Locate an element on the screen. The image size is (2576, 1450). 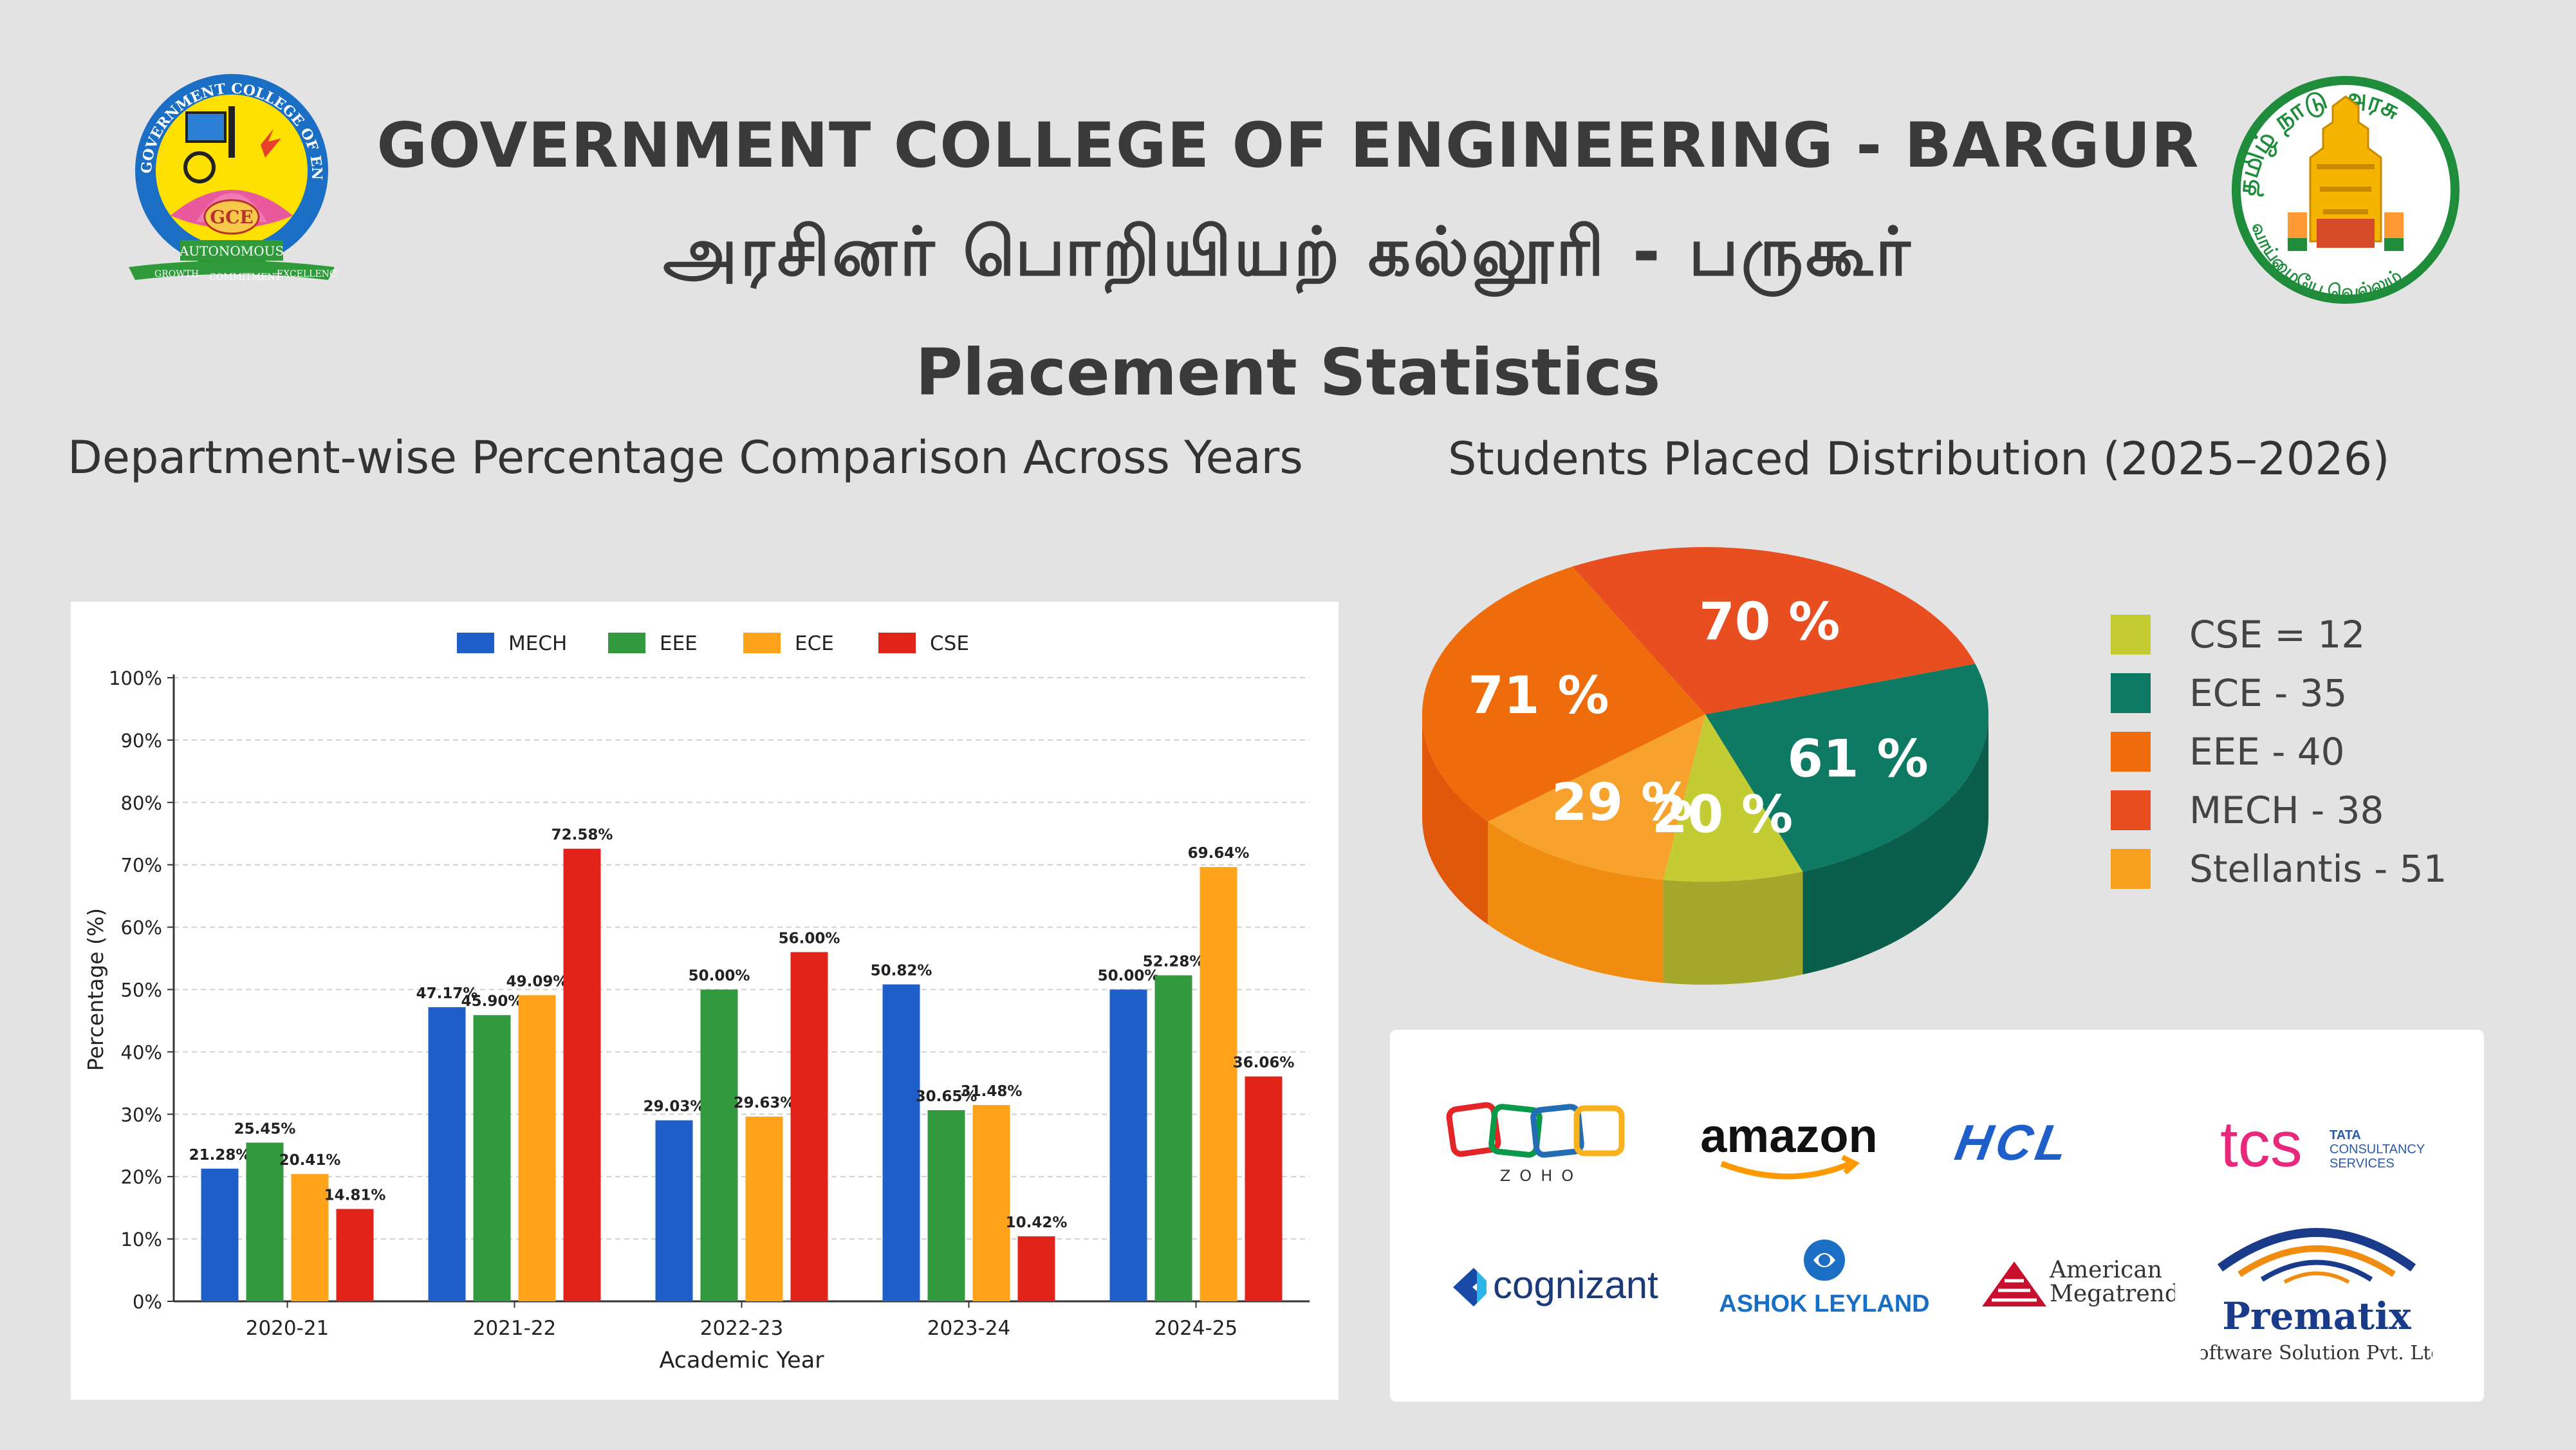
prematix-sub-text: Software Solution Pvt. Ltd. is located at coordinates (2316, 1353).